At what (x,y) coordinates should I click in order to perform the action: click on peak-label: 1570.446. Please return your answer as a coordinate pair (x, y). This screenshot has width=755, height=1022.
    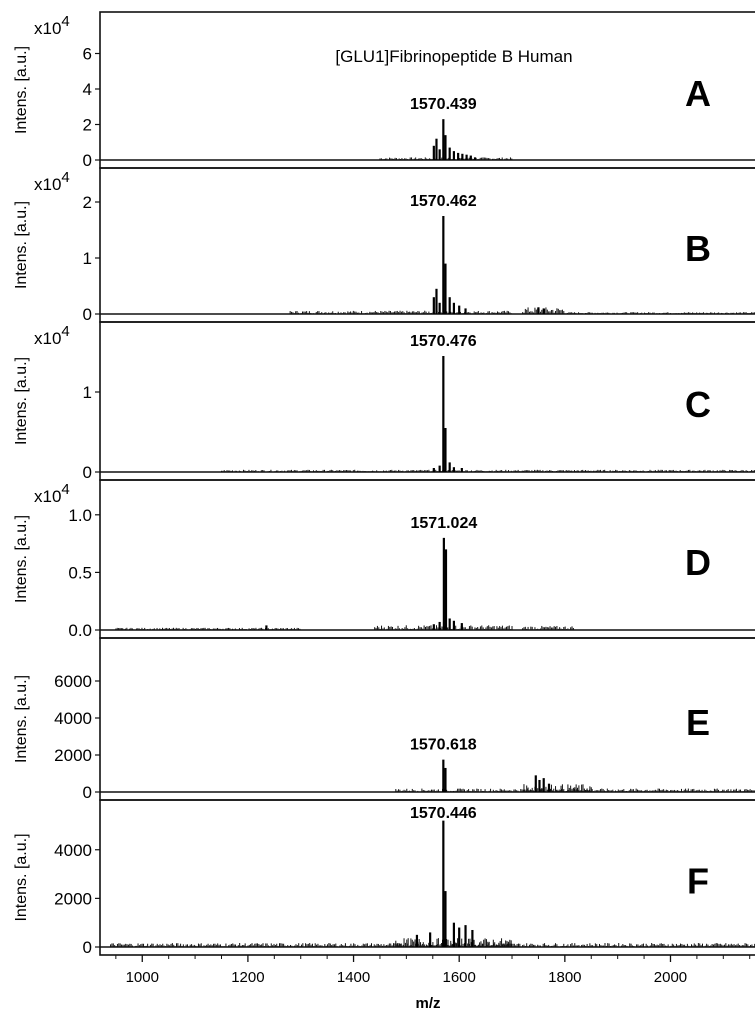
    Looking at the image, I should click on (443, 813).